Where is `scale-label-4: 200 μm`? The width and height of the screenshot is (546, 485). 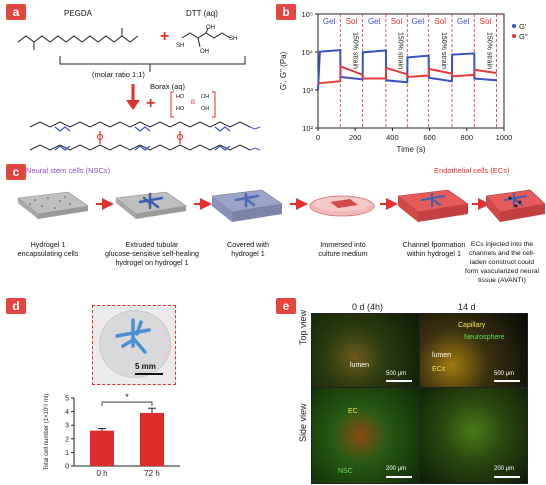 scale-label-4: 200 μm is located at coordinates (504, 469).